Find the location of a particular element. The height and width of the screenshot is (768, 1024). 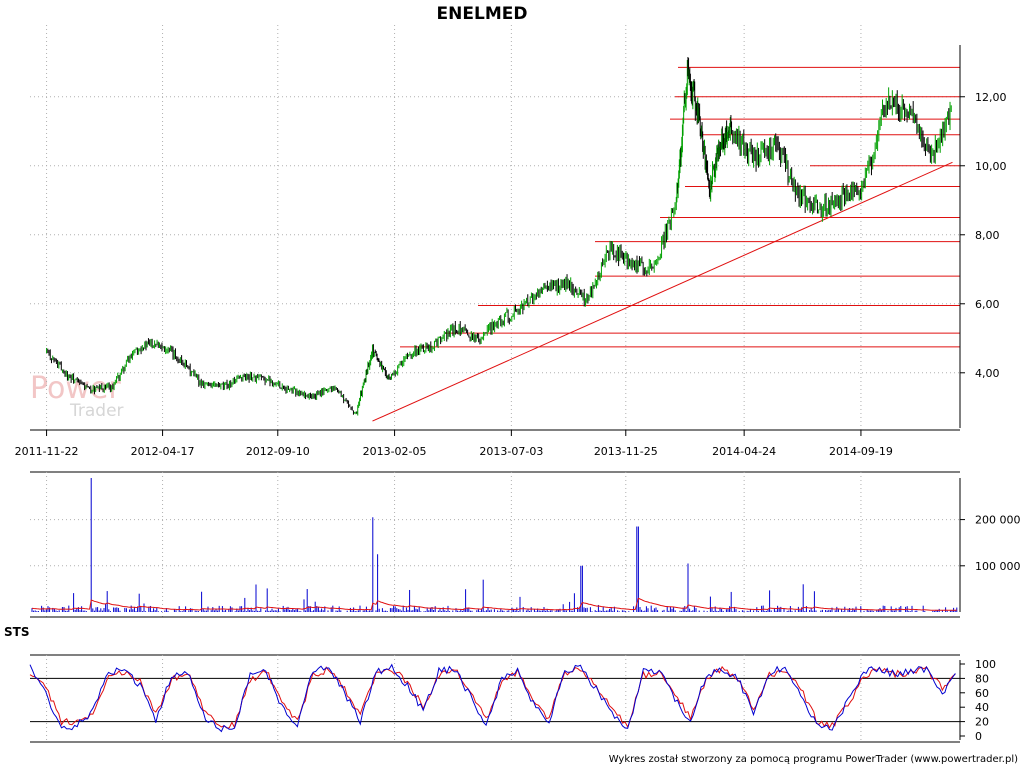

volume-ytick-label: 200 000 is located at coordinates (998, 520).